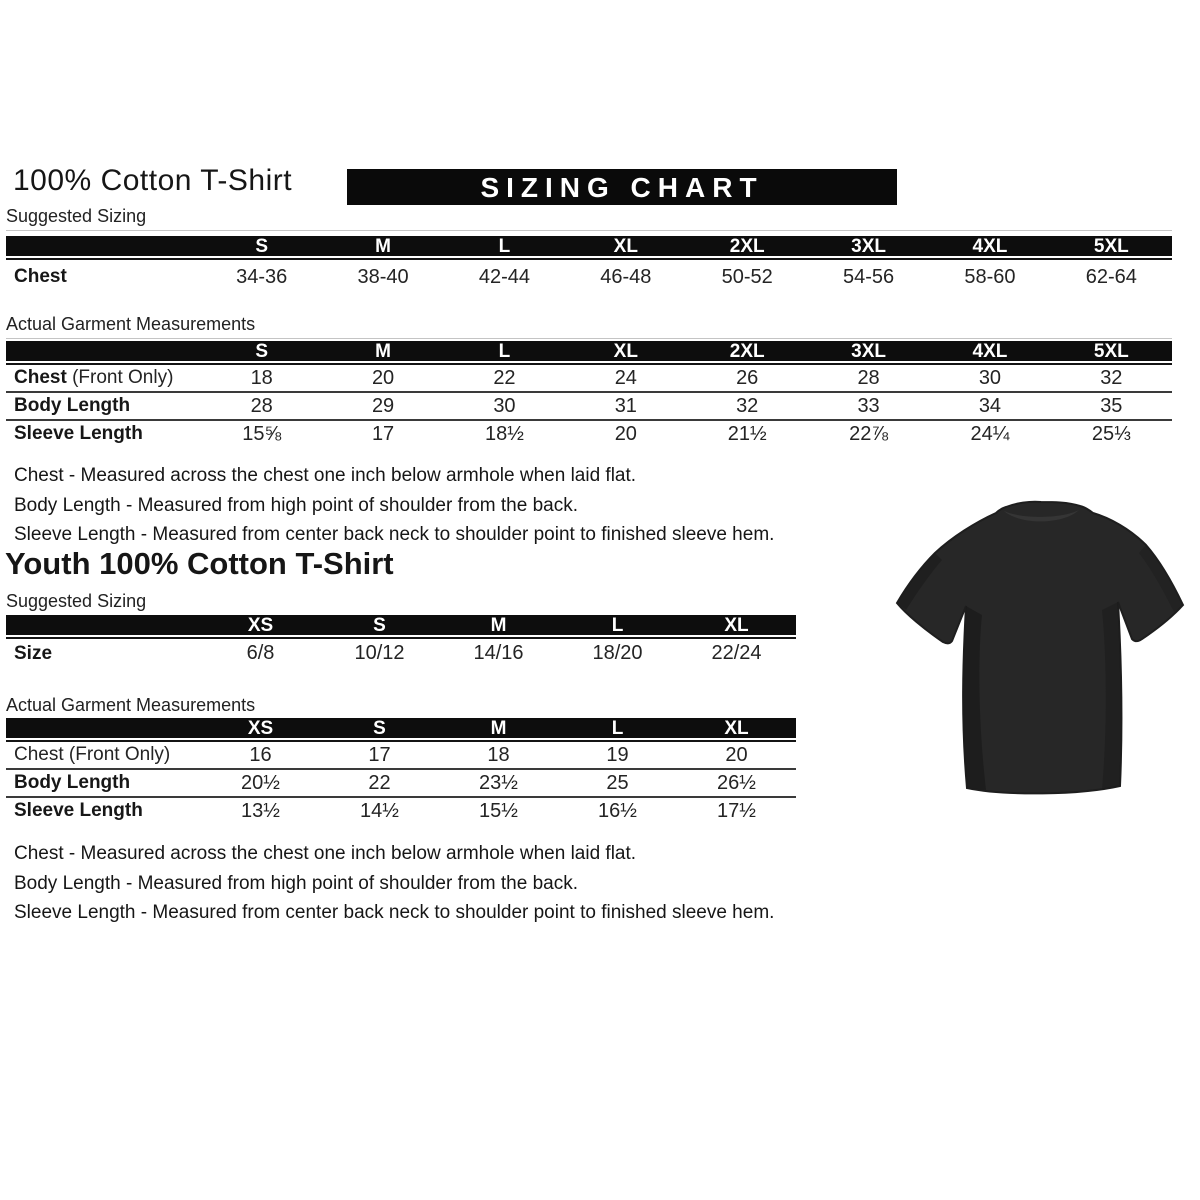 This screenshot has height=1200, width=1200. What do you see at coordinates (747, 433) in the screenshot?
I see `cell-value: 21½` at bounding box center [747, 433].